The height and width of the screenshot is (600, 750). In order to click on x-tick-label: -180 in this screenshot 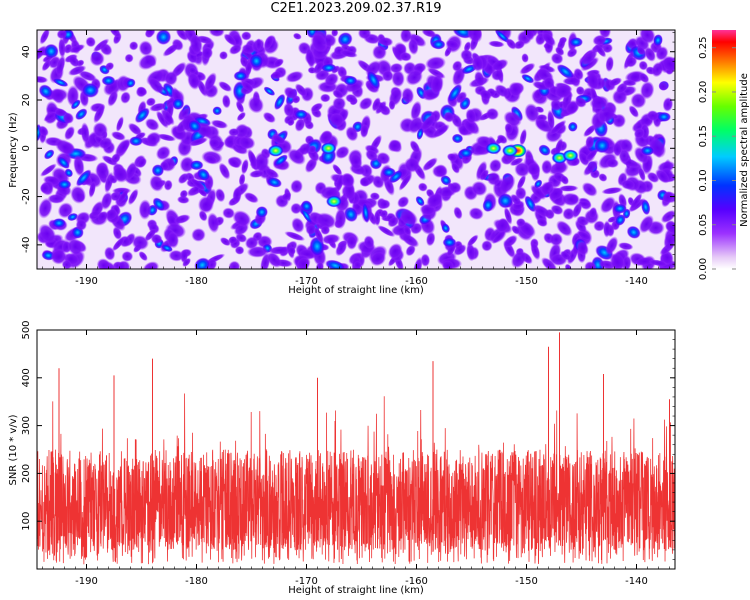, I will do `click(196, 581)`.